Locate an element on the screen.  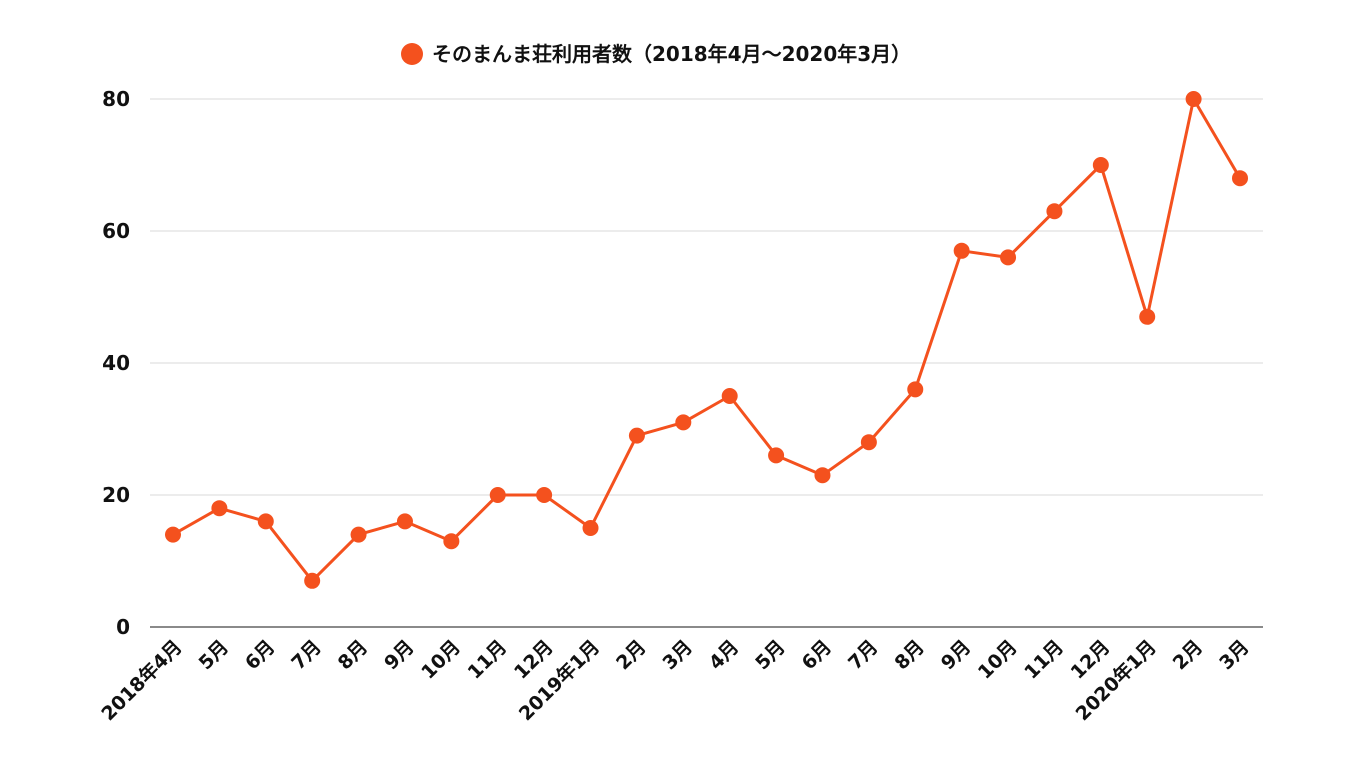
y-tick-label: 80 is located at coordinates (116, 99).